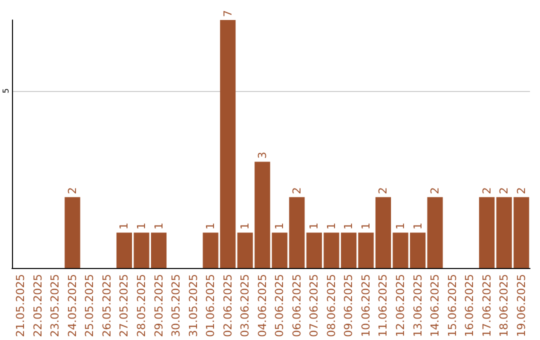 The width and height of the screenshot is (540, 340). I want to click on x-tick-label: 29.05.2025, so click(159, 306).